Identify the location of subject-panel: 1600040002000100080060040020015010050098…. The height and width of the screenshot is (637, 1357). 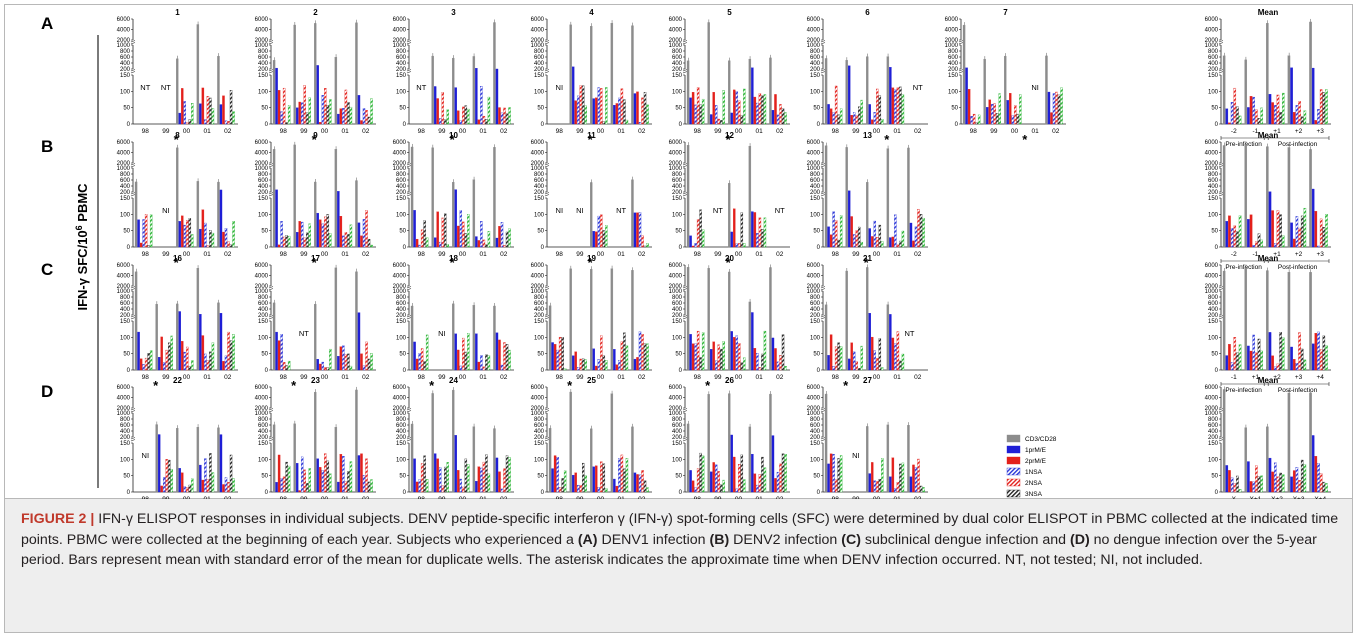
(177, 77).